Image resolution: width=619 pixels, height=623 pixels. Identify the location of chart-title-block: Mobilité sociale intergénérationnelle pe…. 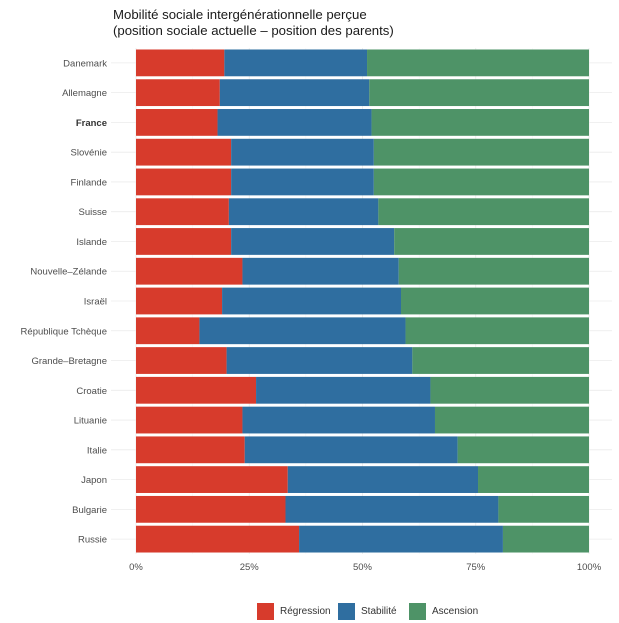
(253, 23).